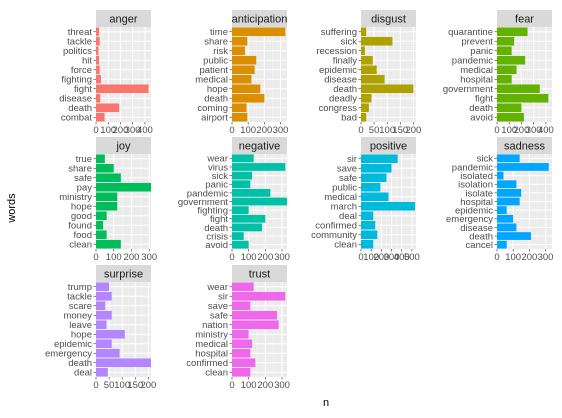 The width and height of the screenshot is (562, 418). What do you see at coordinates (387, 89) in the screenshot?
I see `bar-disgust-death` at bounding box center [387, 89].